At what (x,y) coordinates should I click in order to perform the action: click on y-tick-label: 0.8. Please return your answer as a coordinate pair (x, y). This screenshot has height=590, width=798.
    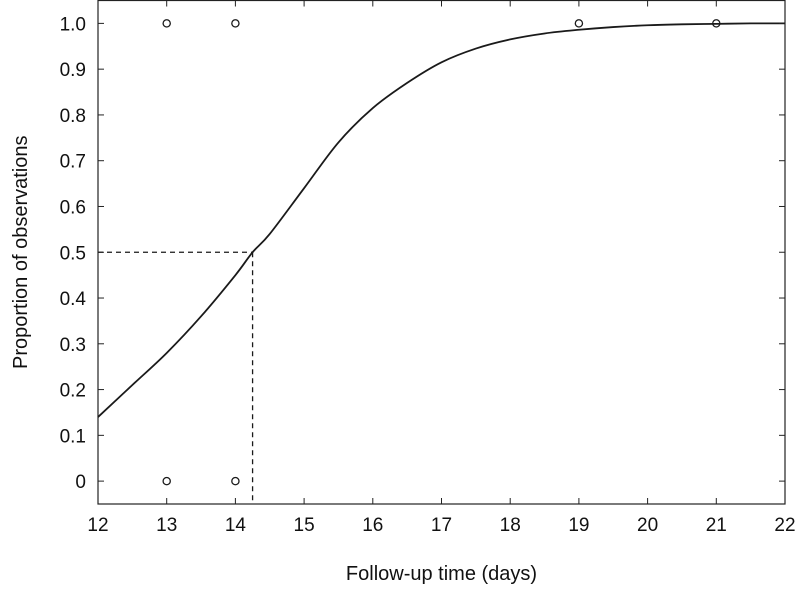
    Looking at the image, I should click on (73, 116).